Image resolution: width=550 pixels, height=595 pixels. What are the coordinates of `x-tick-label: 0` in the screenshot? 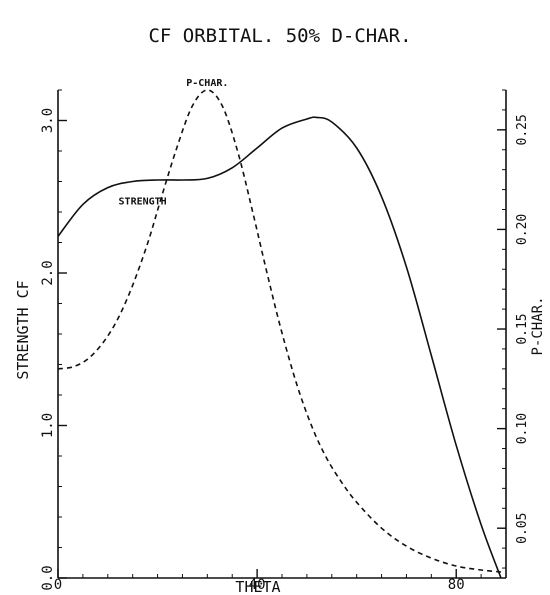 It's located at (58, 585).